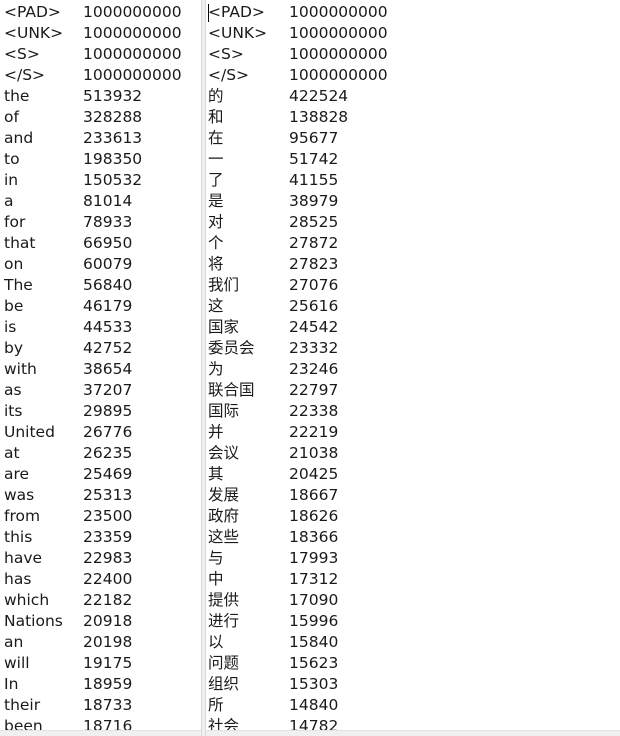  Describe the element at coordinates (216, 138) in the screenshot. I see `vocab-token: 在` at that location.